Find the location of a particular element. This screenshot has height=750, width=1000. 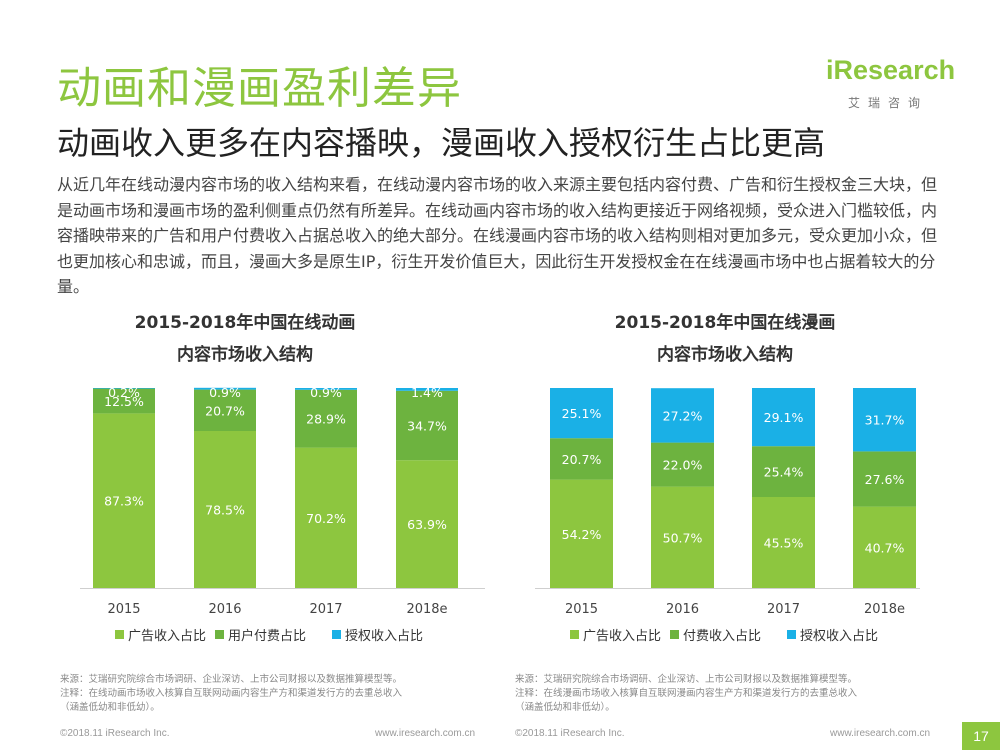

chart-title-line1: 2015-2018年中国在线动画 is located at coordinates (245, 323).